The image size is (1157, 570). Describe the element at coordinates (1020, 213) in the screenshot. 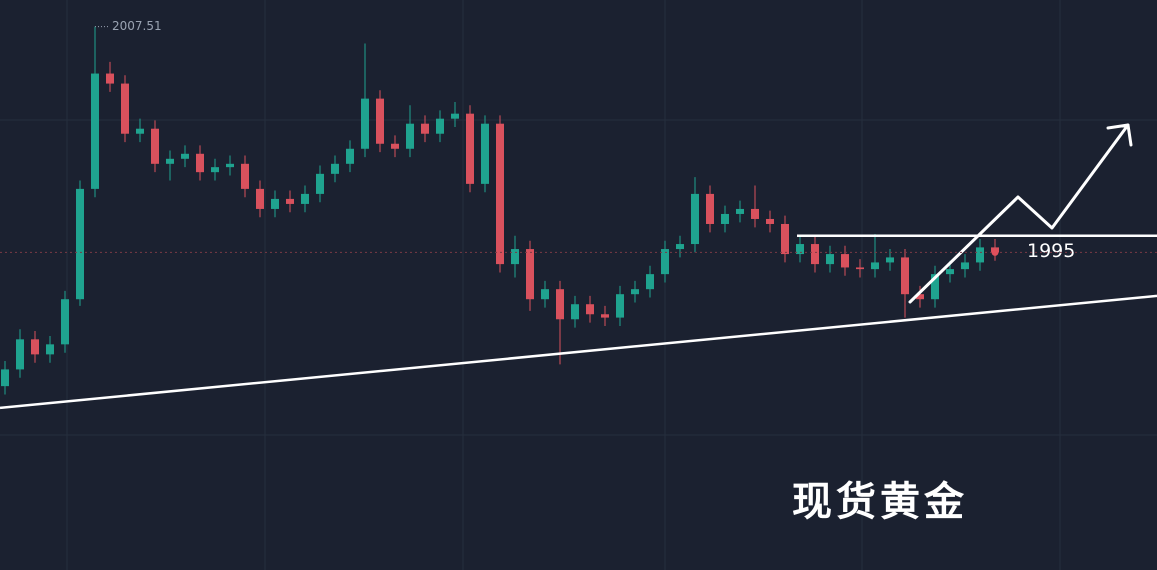

I see `projection-arrow` at that location.